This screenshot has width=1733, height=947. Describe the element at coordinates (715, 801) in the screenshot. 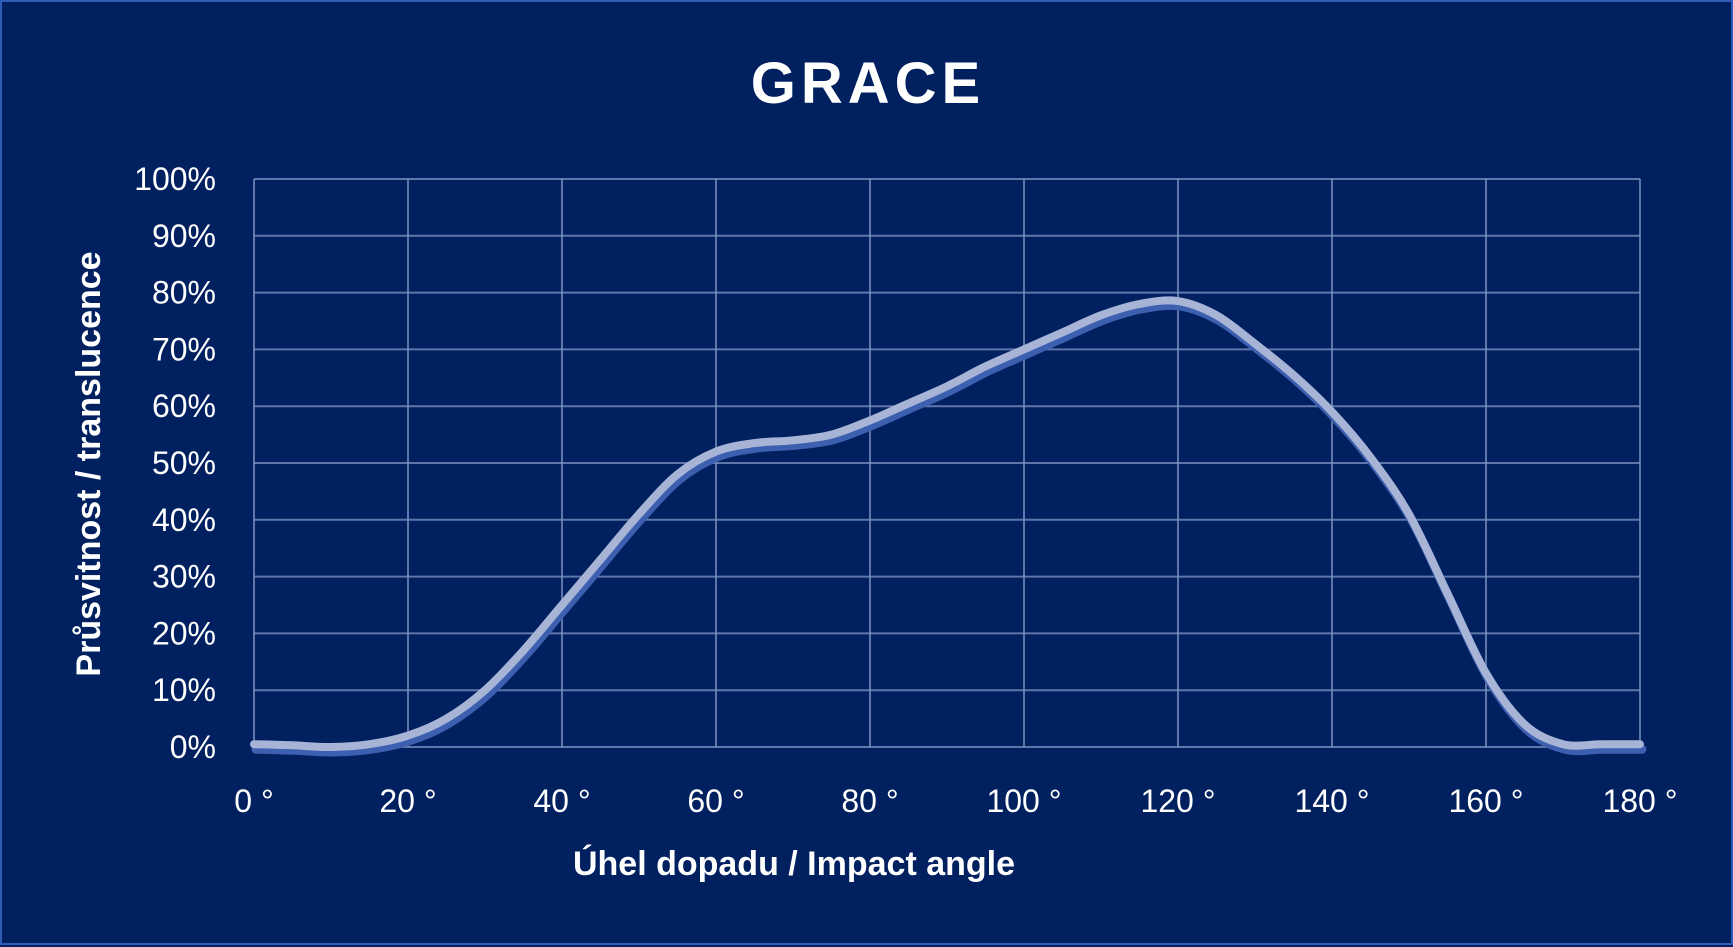

I see `x-tick-label: 60 °` at that location.